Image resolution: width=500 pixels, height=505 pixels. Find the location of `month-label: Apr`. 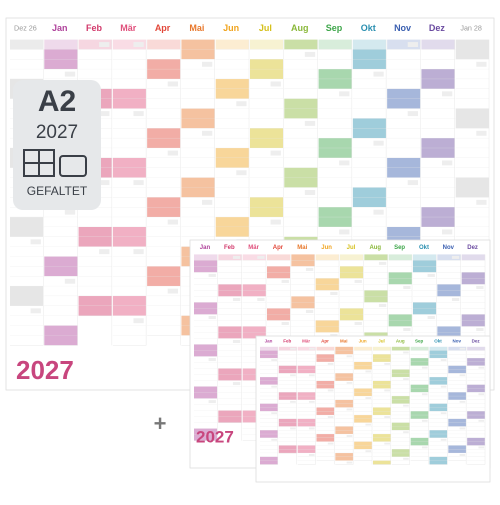

month-label: Apr is located at coordinates (278, 248).